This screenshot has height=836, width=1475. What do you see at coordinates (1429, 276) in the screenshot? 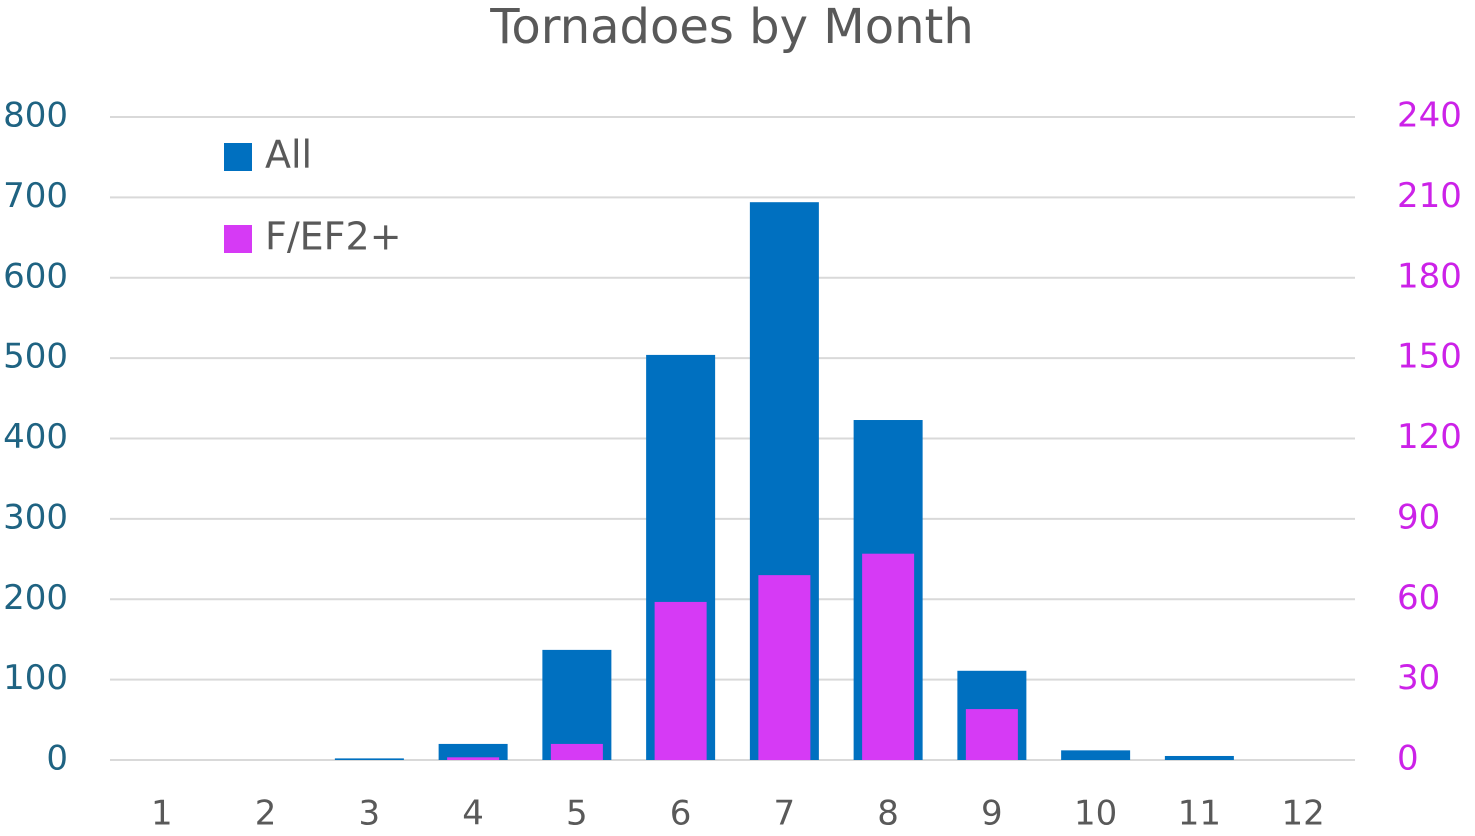
I see `y2-tick-label: 180` at bounding box center [1429, 276].